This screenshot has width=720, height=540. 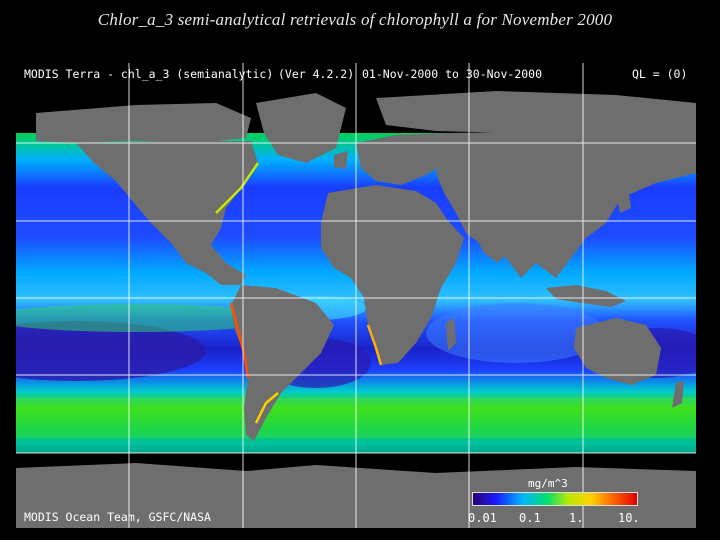 What do you see at coordinates (576, 518) in the screenshot?
I see `colorbar-tick-2: 1.` at bounding box center [576, 518].